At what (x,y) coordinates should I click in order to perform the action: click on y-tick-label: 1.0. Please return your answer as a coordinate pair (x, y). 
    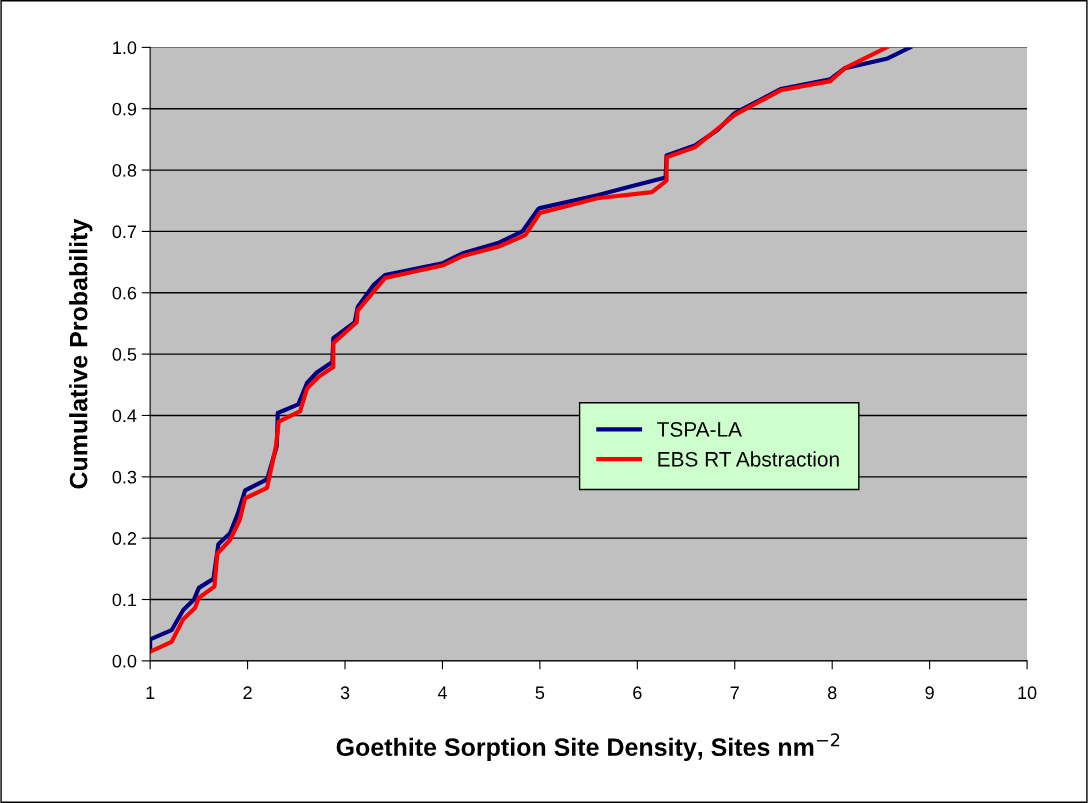
    Looking at the image, I should click on (125, 48).